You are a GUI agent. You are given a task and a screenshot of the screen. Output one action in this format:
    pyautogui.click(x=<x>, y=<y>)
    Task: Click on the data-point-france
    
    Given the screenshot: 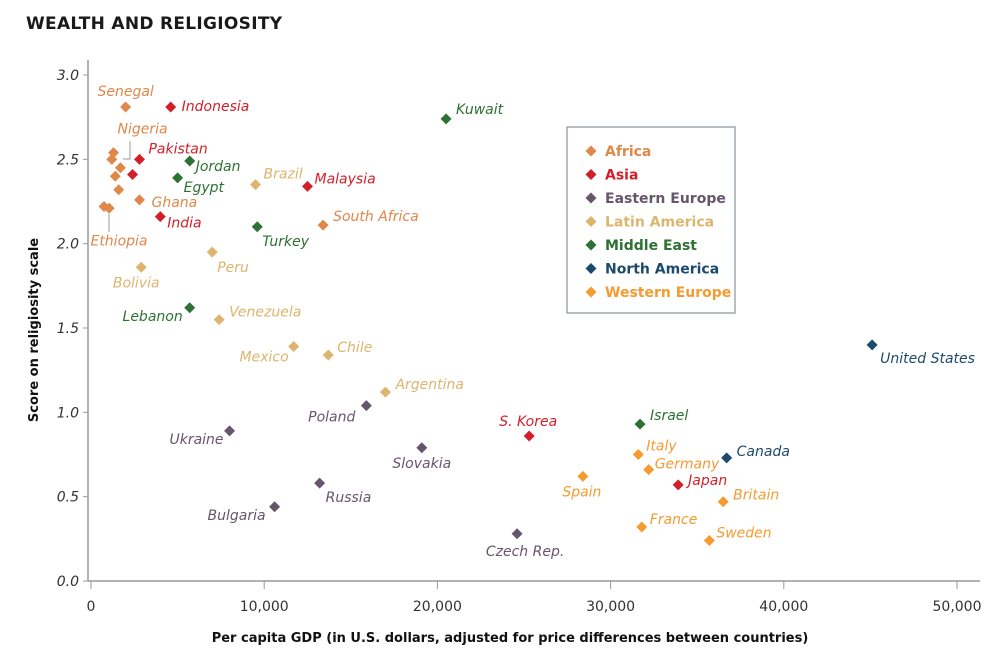 What is the action you would take?
    pyautogui.click(x=642, y=527)
    